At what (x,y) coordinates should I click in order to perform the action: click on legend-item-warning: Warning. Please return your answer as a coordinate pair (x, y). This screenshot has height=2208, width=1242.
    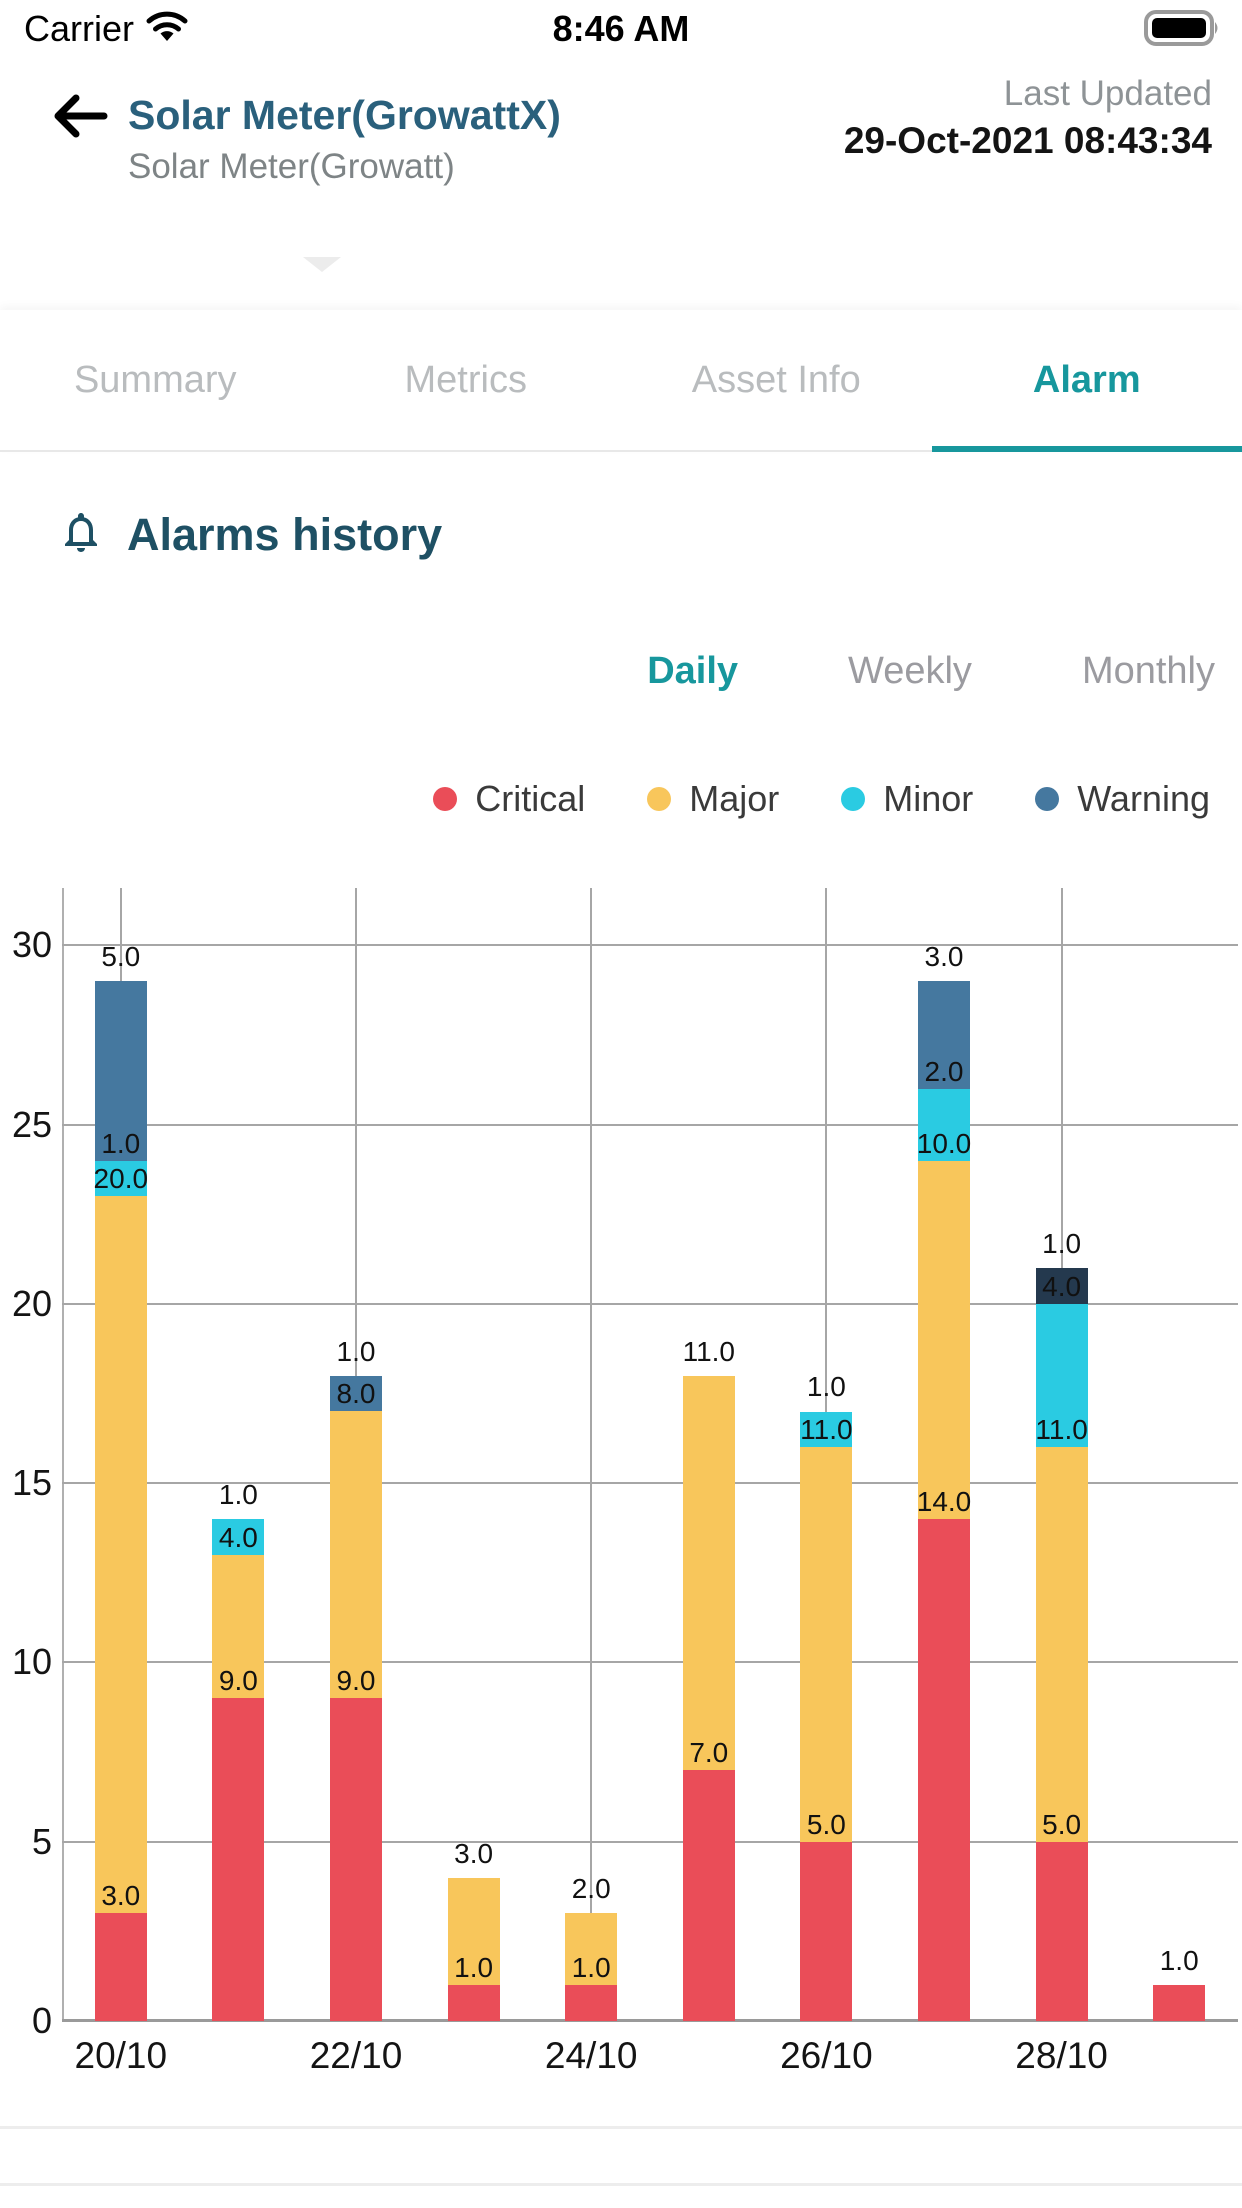
    Looking at the image, I should click on (1122, 799).